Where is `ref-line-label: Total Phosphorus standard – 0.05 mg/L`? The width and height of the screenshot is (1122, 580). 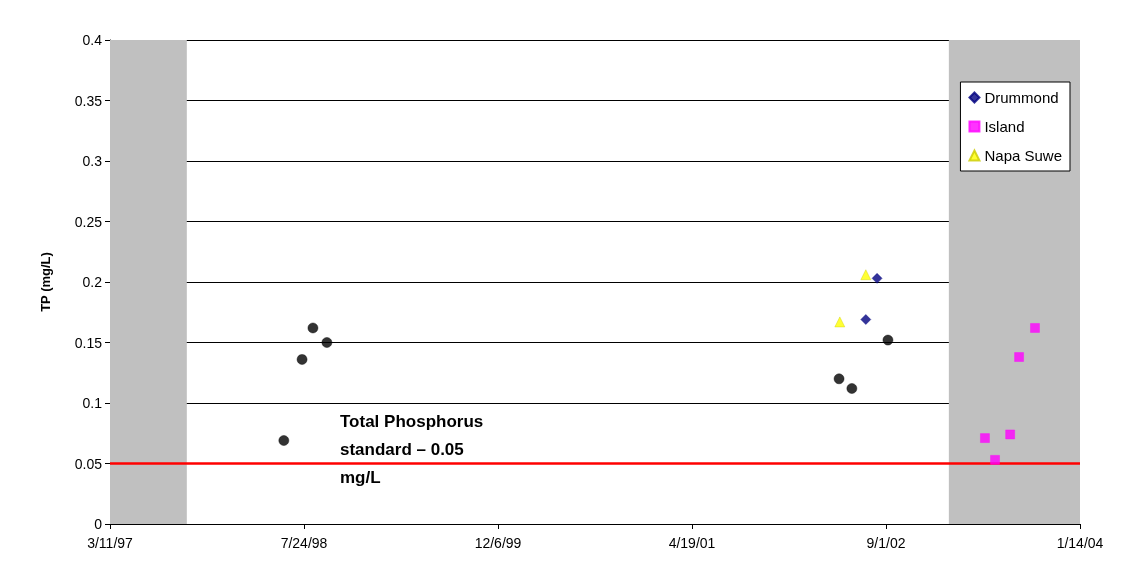
ref-line-label: Total Phosphorus standard – 0.05 mg/L is located at coordinates (414, 449).